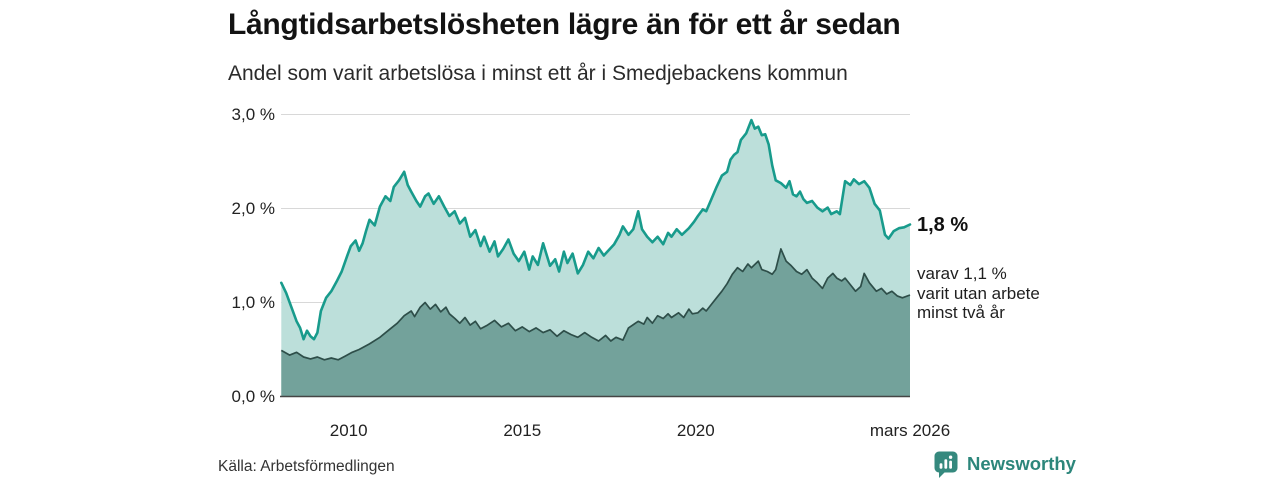  What do you see at coordinates (348, 430) in the screenshot?
I see `x-tick-label: 2010` at bounding box center [348, 430].